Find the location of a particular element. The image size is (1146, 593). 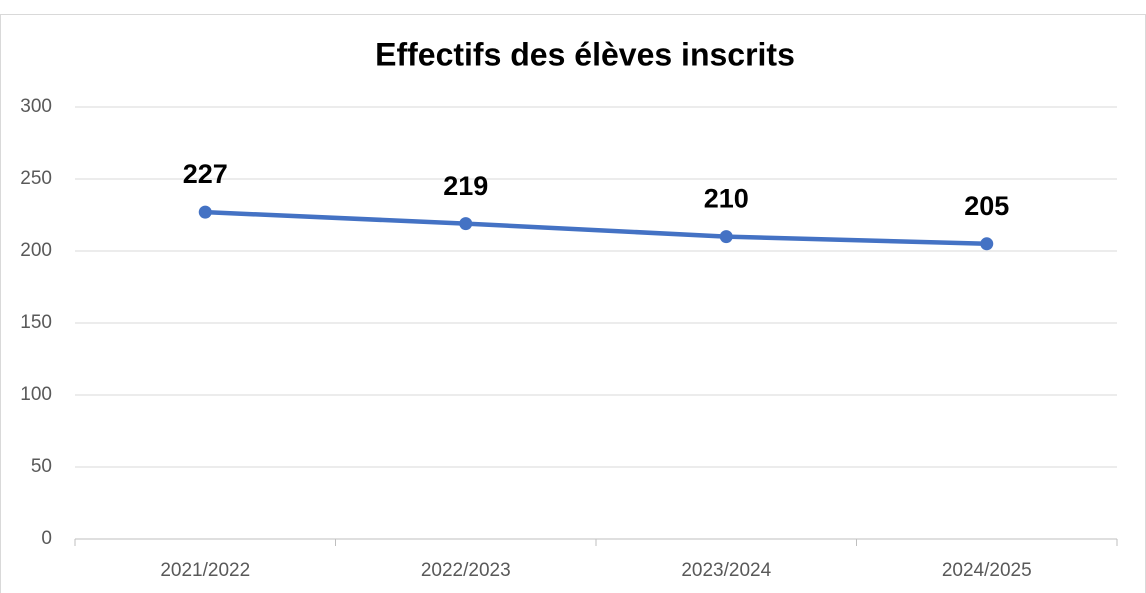

y-tick-label: 100 is located at coordinates (36, 394).